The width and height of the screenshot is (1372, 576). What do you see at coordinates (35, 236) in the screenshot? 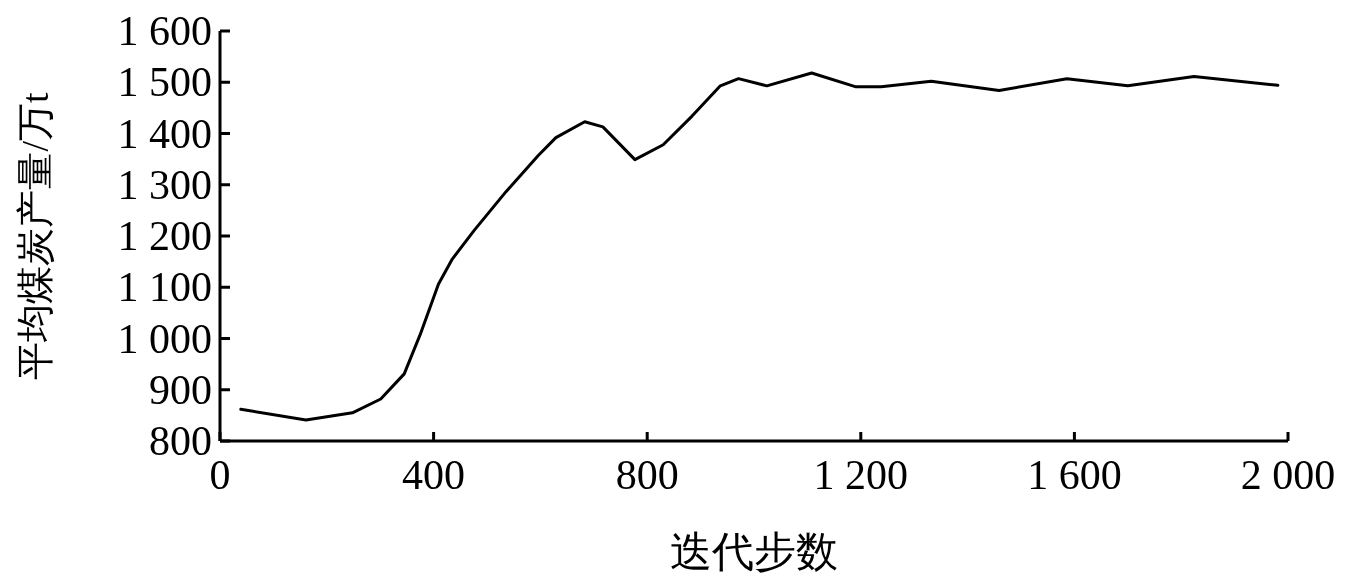
I see `y-axis-title: 平均煤炭产量/万t` at bounding box center [35, 236].